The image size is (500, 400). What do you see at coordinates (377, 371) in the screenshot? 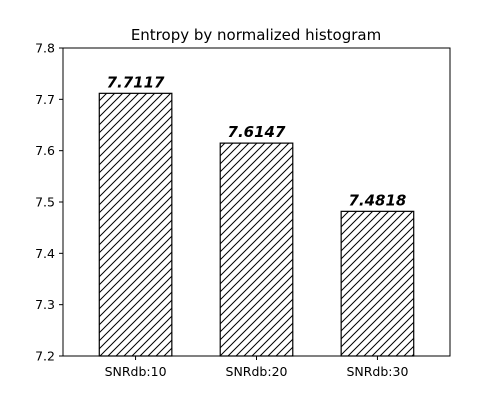
I see `x-tick-label-2: SNRdb:30` at bounding box center [377, 371].